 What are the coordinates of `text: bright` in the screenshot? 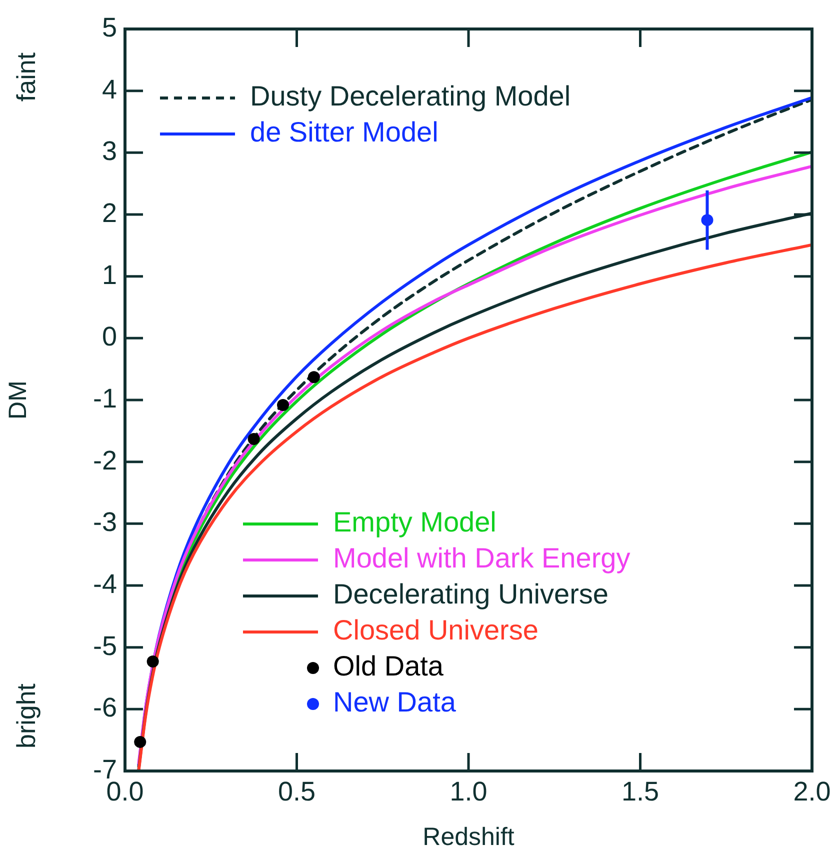 It's located at (26, 715).